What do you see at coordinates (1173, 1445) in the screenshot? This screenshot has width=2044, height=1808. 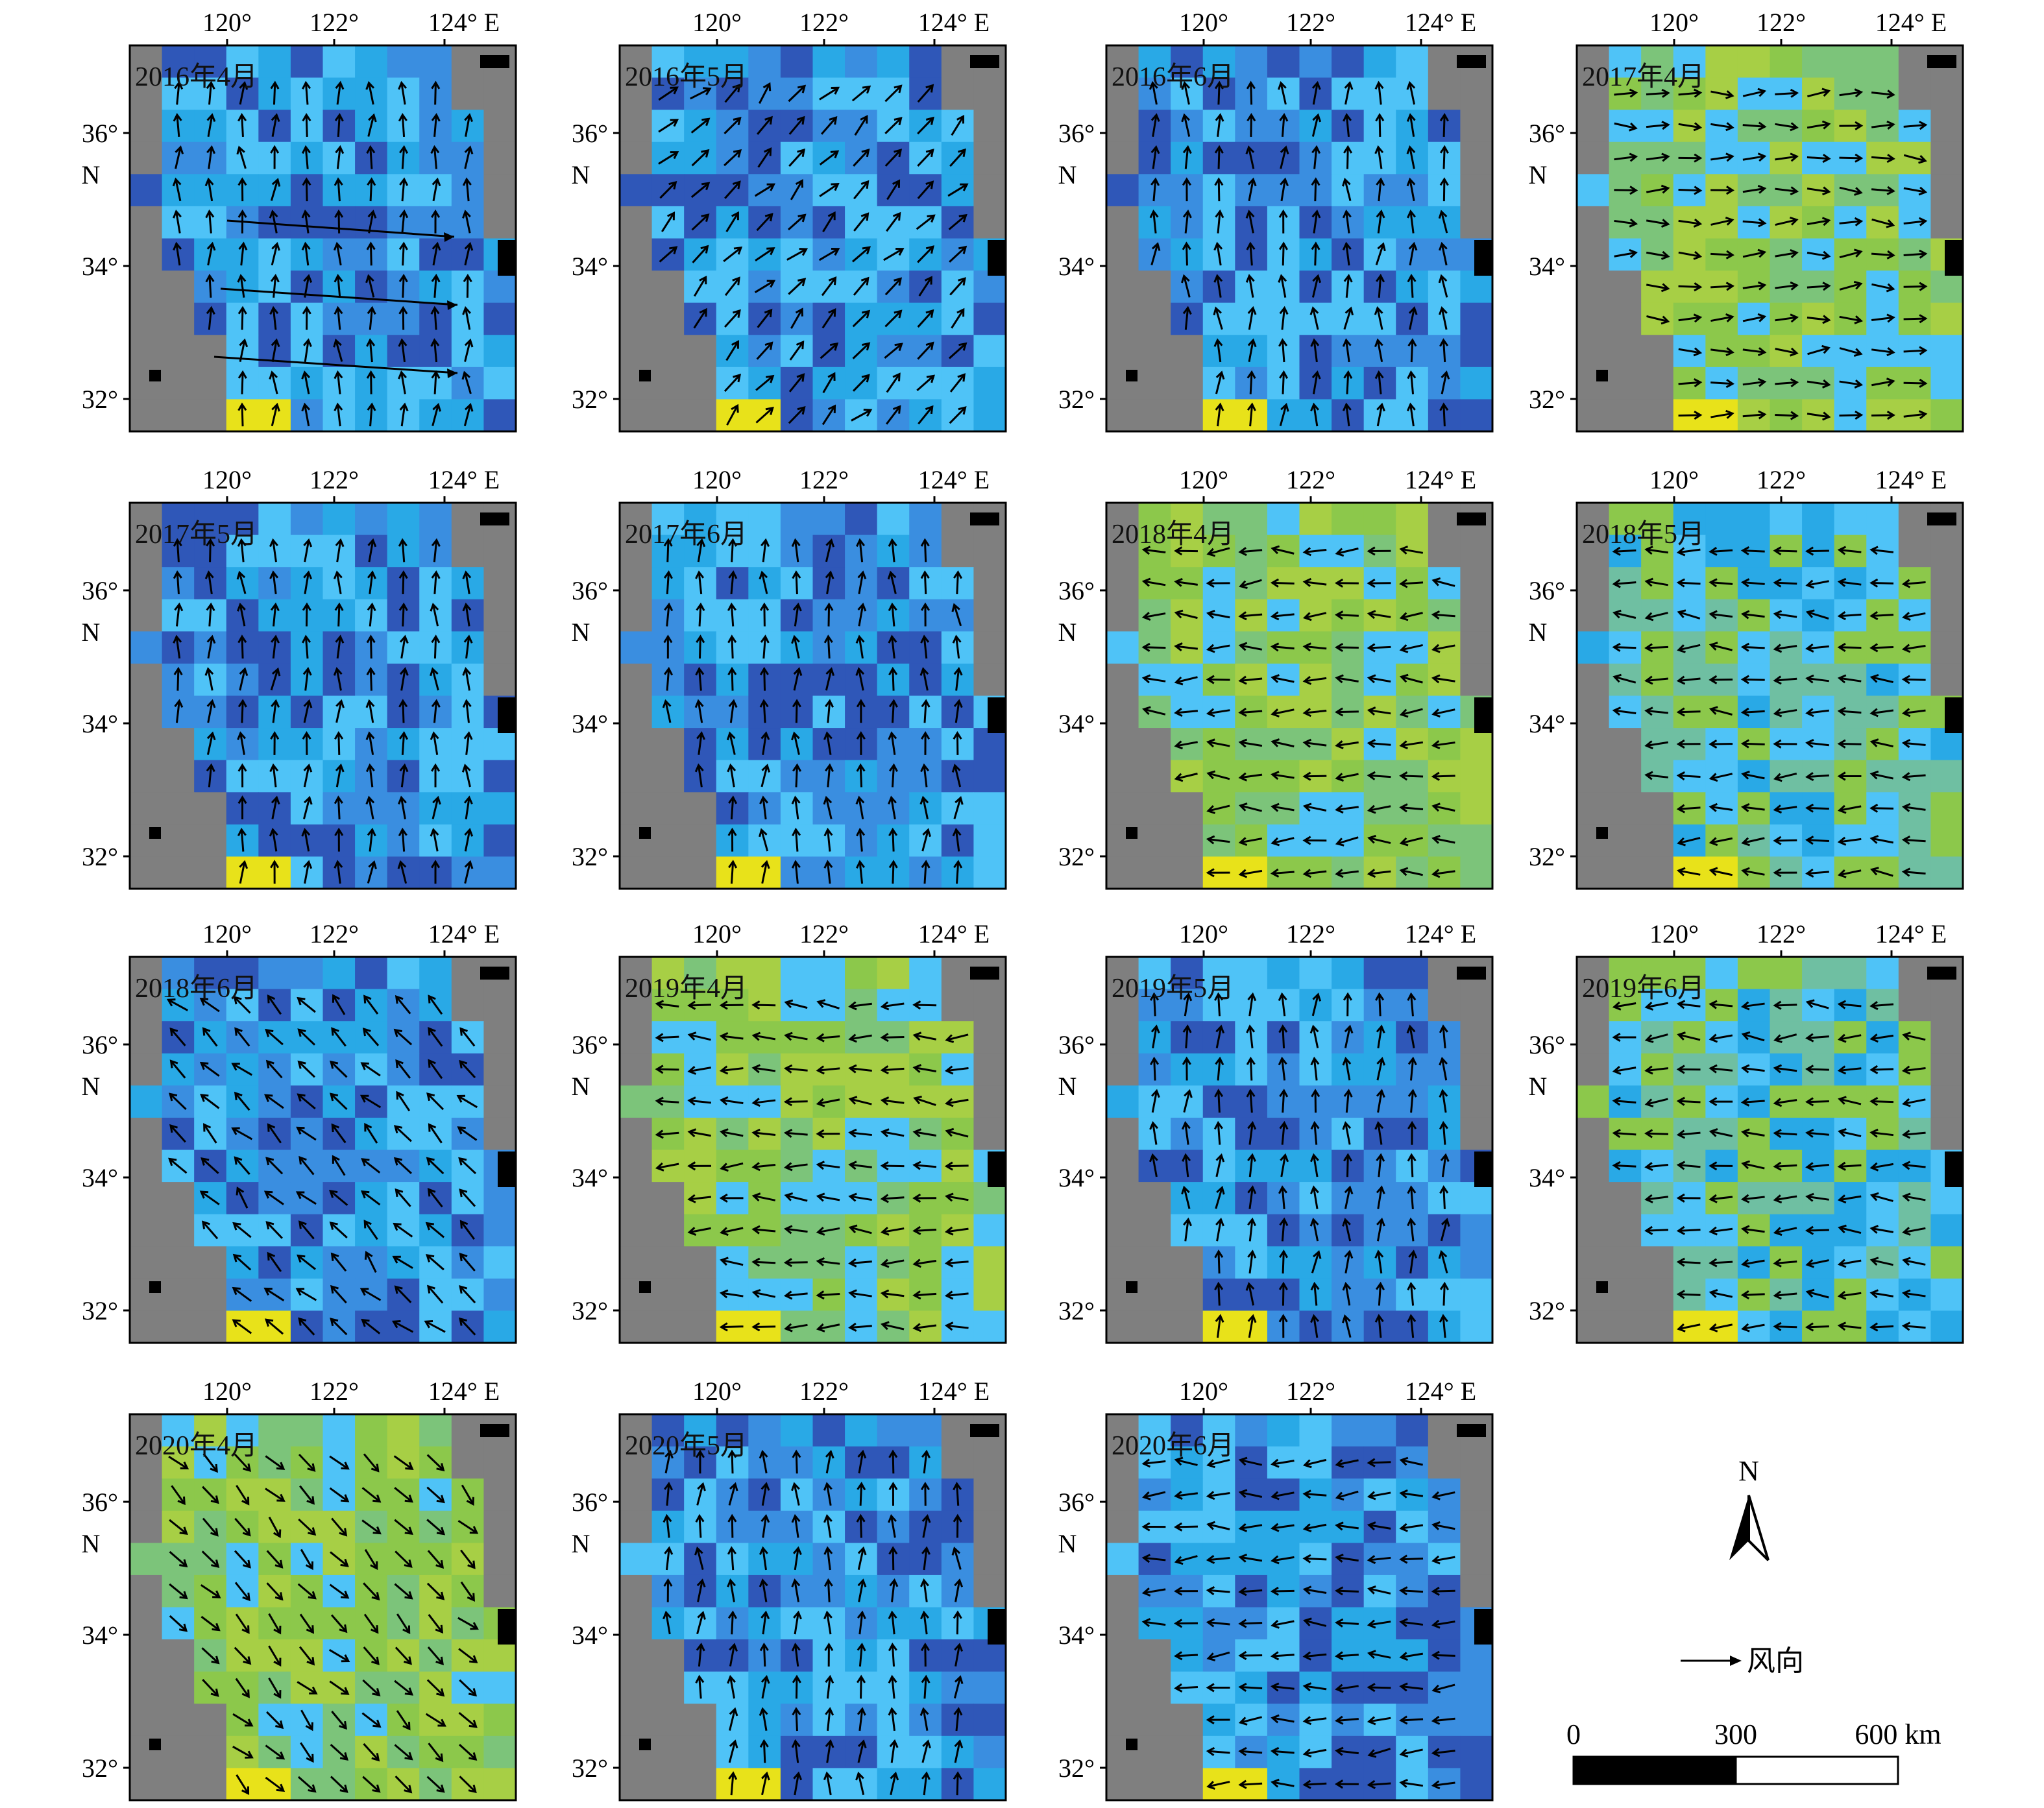 I see `panel-date-label: 2020年6月` at bounding box center [1173, 1445].